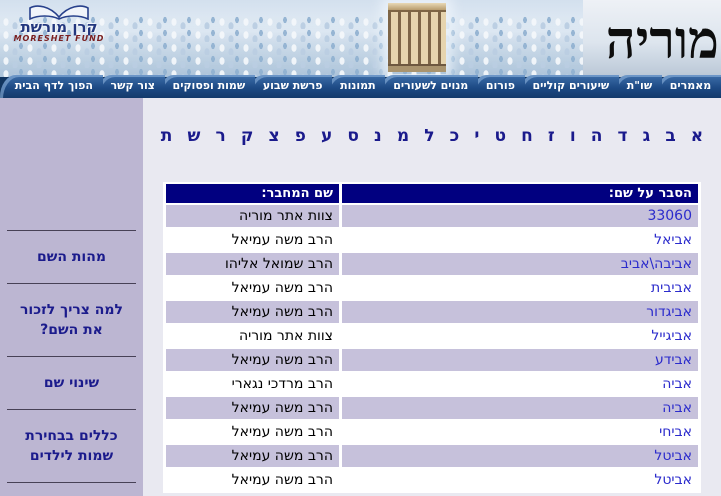 Image resolution: width=721 pixels, height=496 pixels. I want to click on alphabet-letter-link: ט, so click(500, 136).